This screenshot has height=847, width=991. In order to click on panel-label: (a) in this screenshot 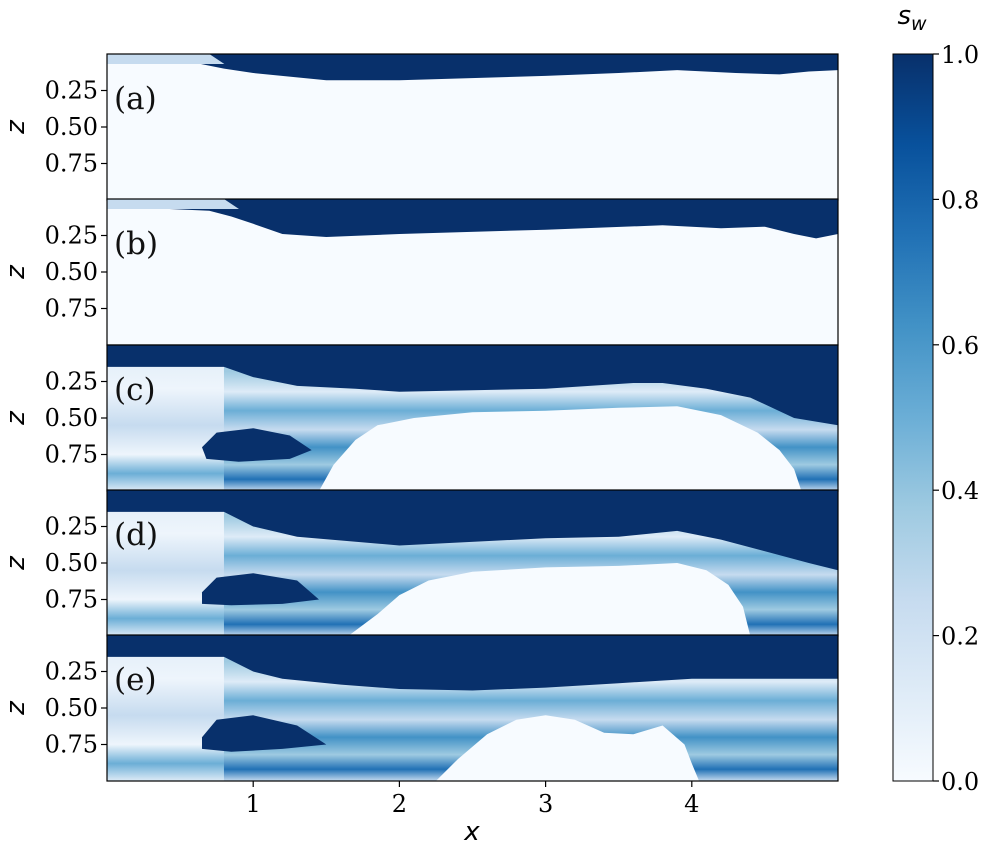, I will do `click(135, 99)`.